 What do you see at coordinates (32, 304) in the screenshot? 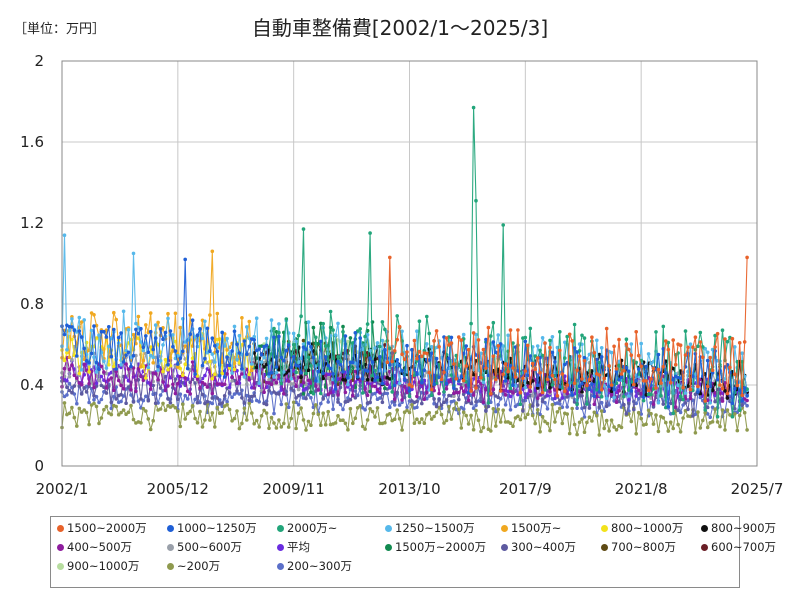
I see `y-tick-label: 0.8` at bounding box center [32, 304].